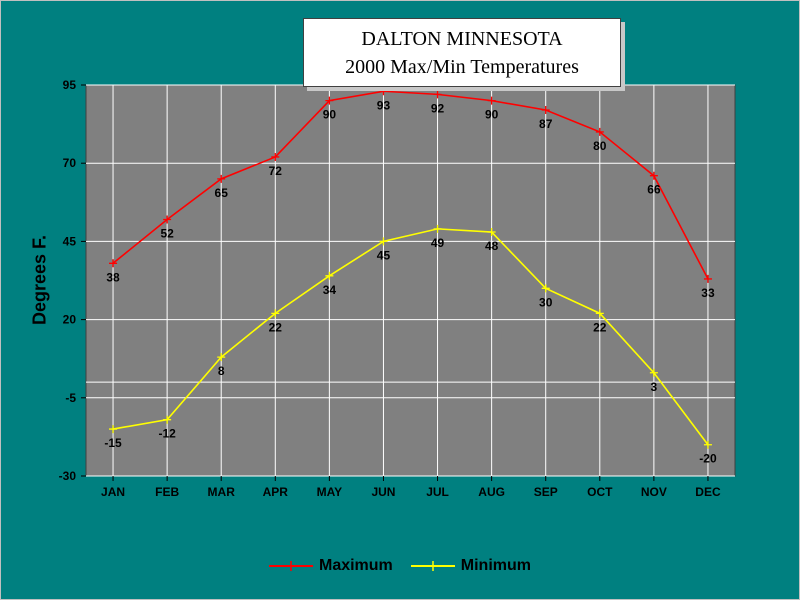 The image size is (800, 600). Describe the element at coordinates (384, 255) in the screenshot. I see `data-label-minimum: 45` at that location.